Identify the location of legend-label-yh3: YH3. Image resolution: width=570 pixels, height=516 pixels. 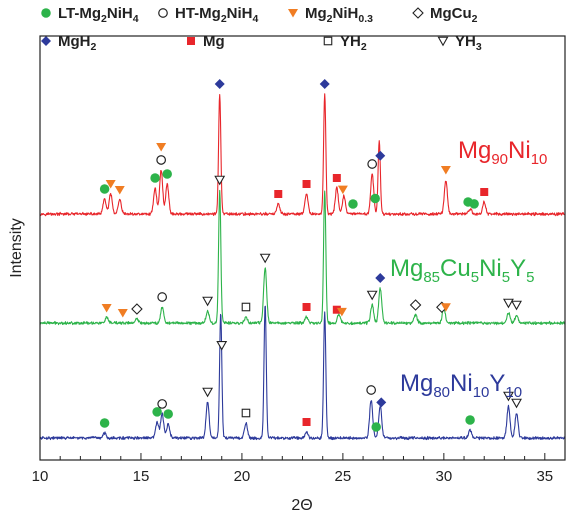
(468, 43).